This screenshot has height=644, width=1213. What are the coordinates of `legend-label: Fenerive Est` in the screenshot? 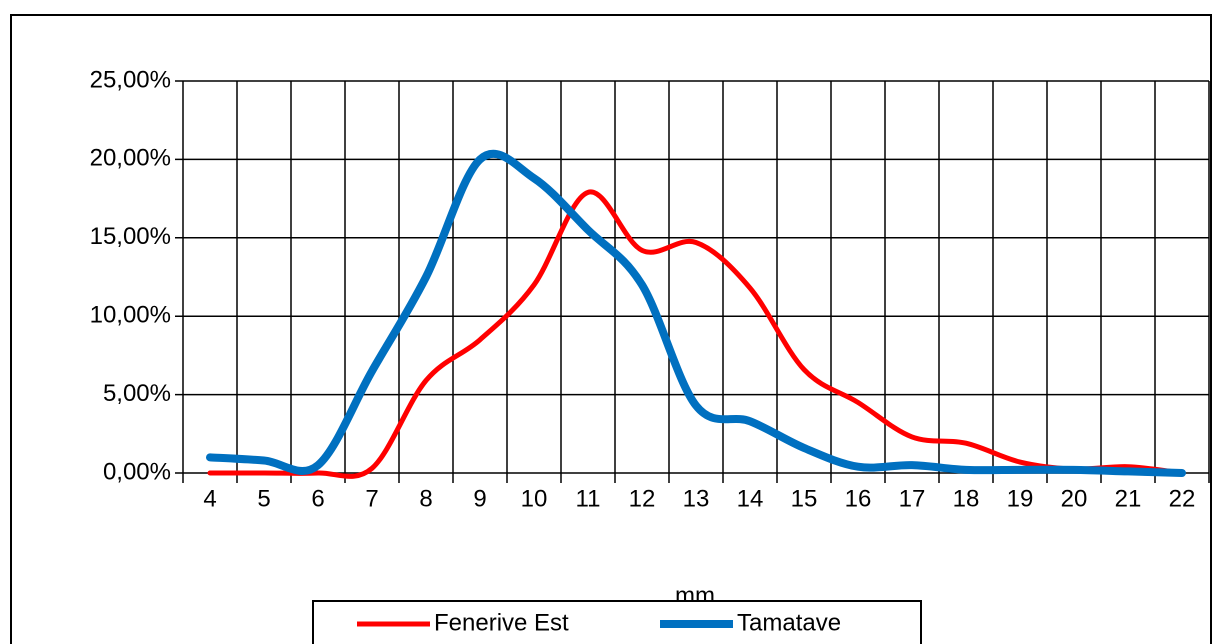 It's located at (501, 622).